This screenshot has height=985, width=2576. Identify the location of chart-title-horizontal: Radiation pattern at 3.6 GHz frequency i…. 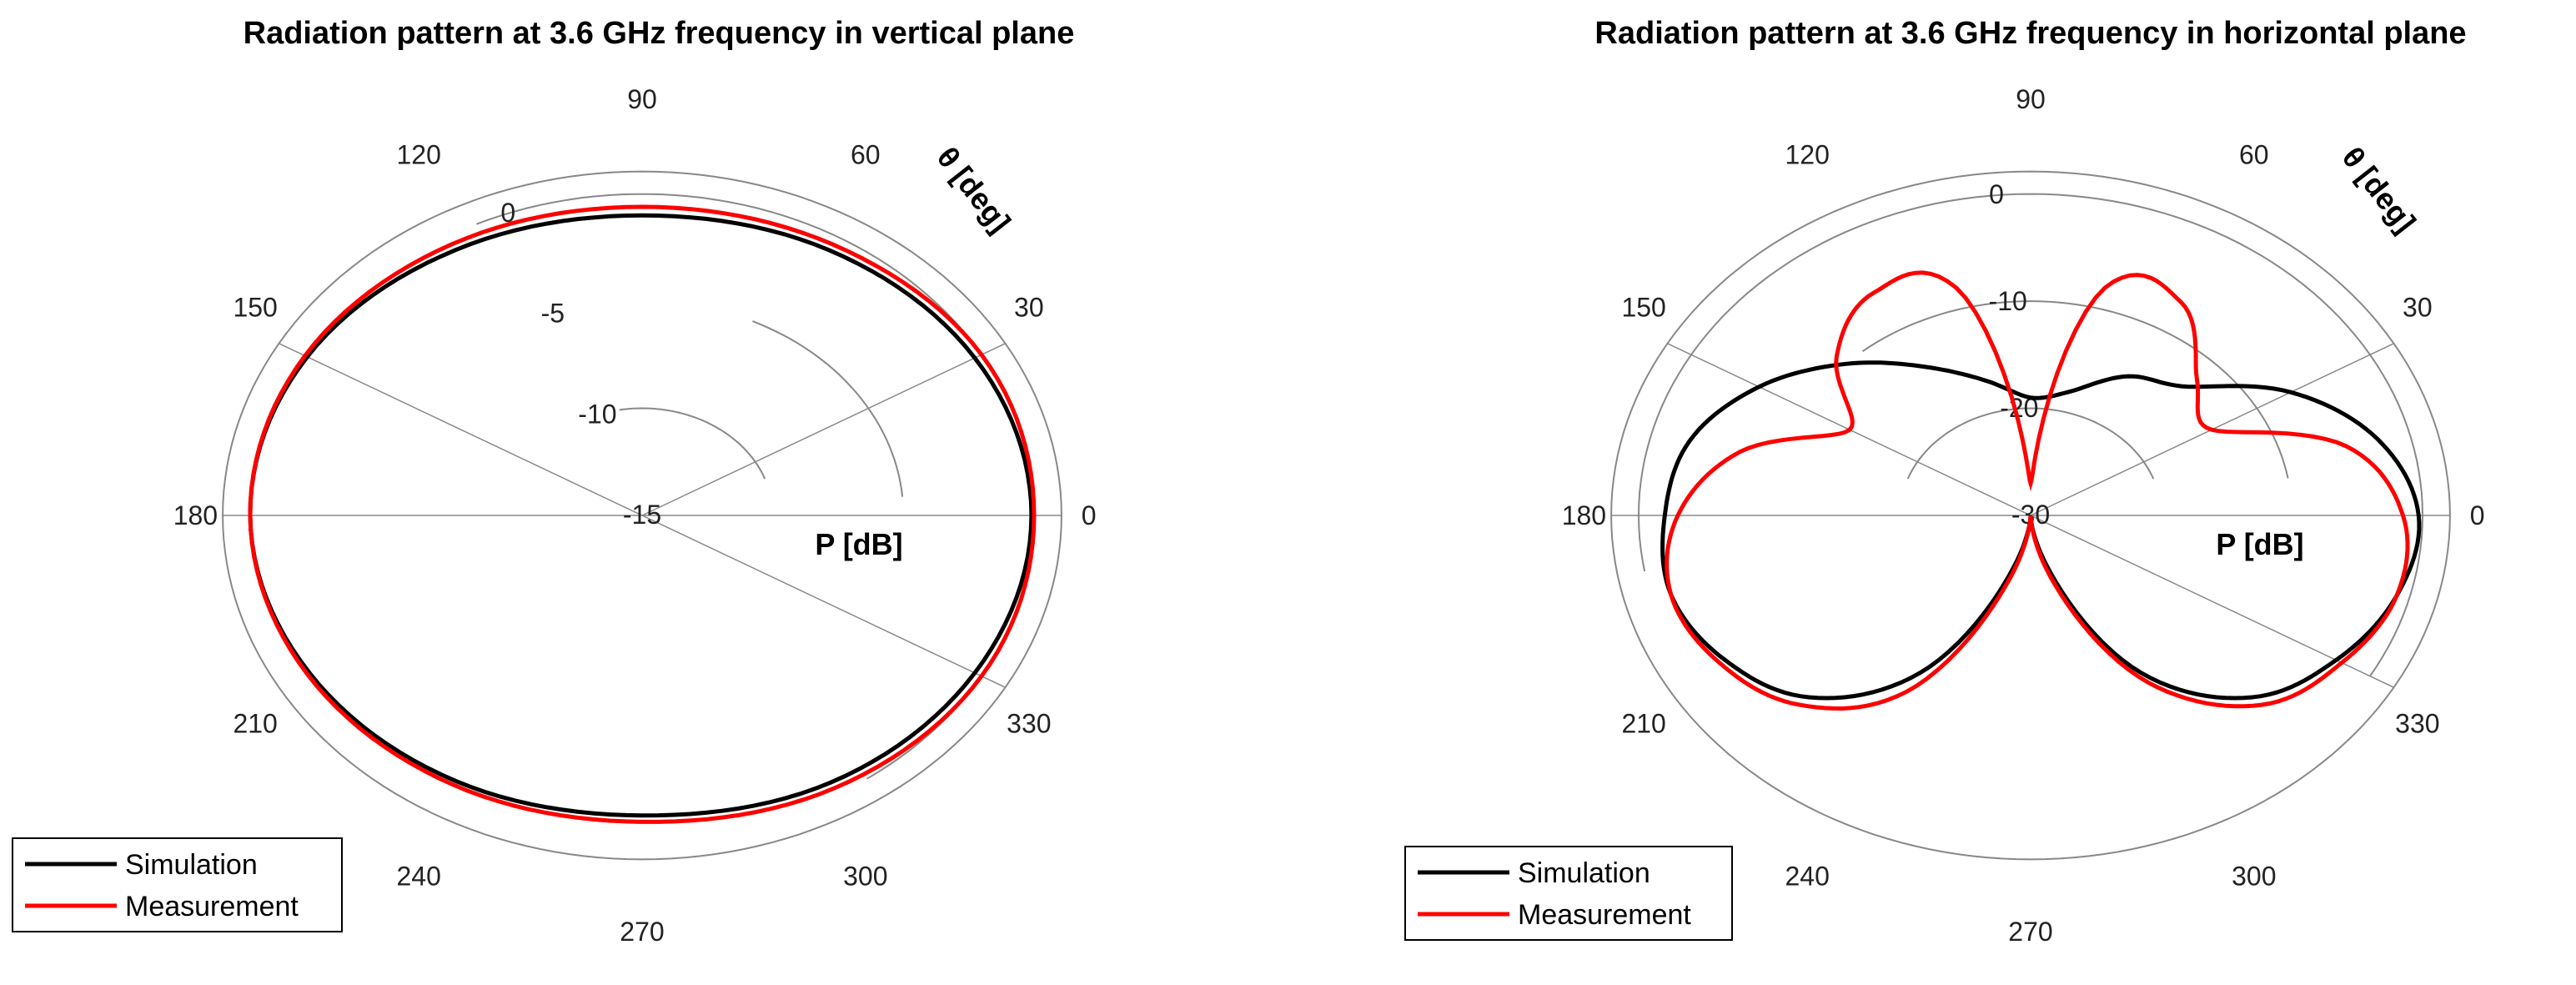
(2030, 34).